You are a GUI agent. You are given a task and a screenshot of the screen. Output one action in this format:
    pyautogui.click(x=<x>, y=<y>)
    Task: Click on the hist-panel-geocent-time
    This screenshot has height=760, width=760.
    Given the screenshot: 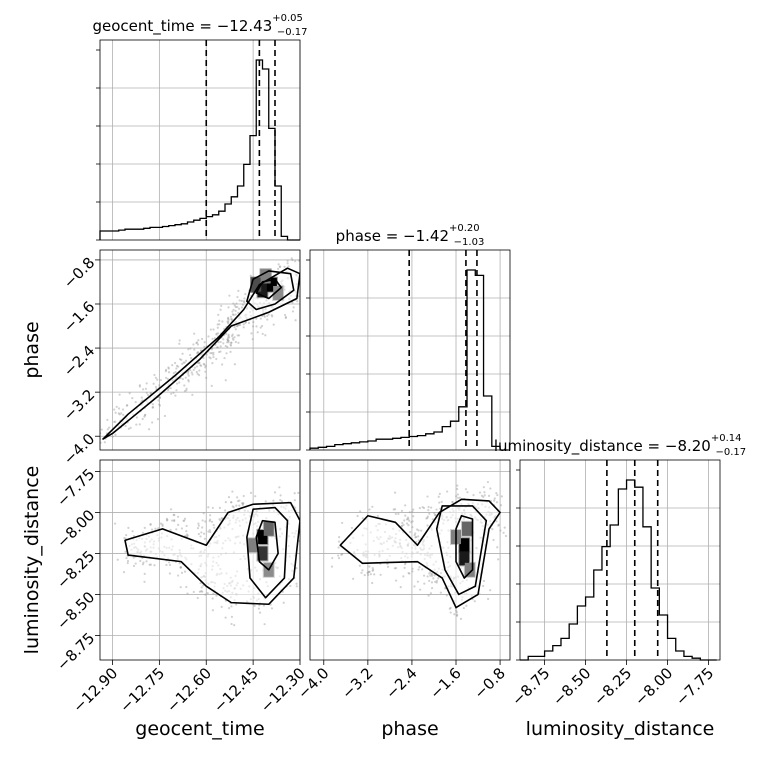 What is the action you would take?
    pyautogui.click(x=198, y=140)
    